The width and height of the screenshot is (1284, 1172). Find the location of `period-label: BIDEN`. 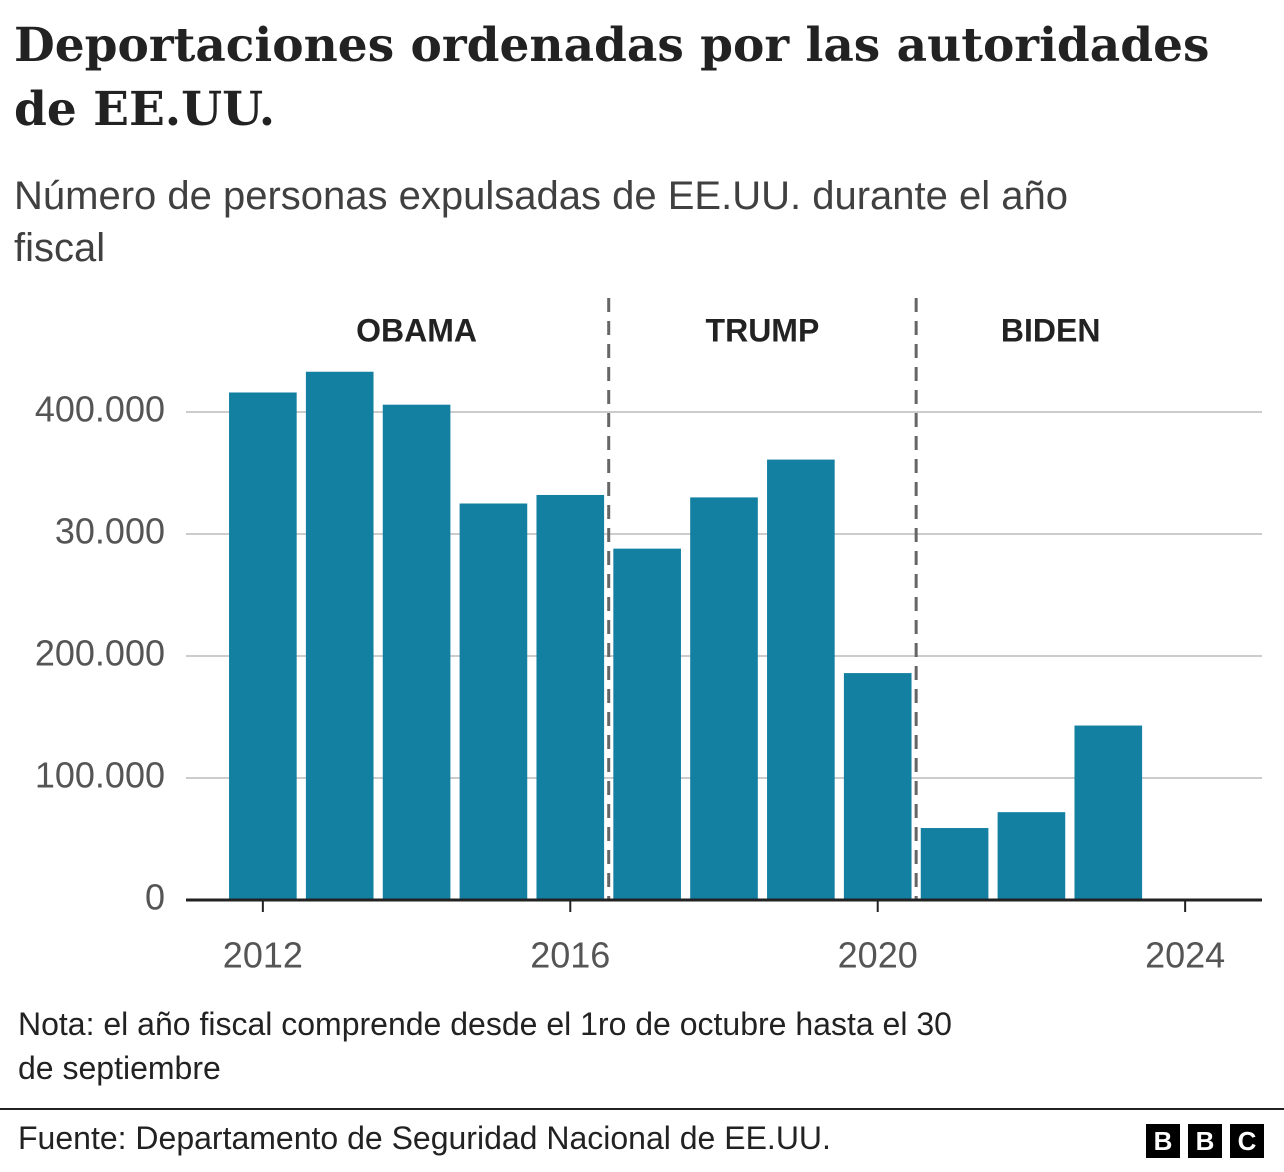

period-label: BIDEN is located at coordinates (1051, 330).